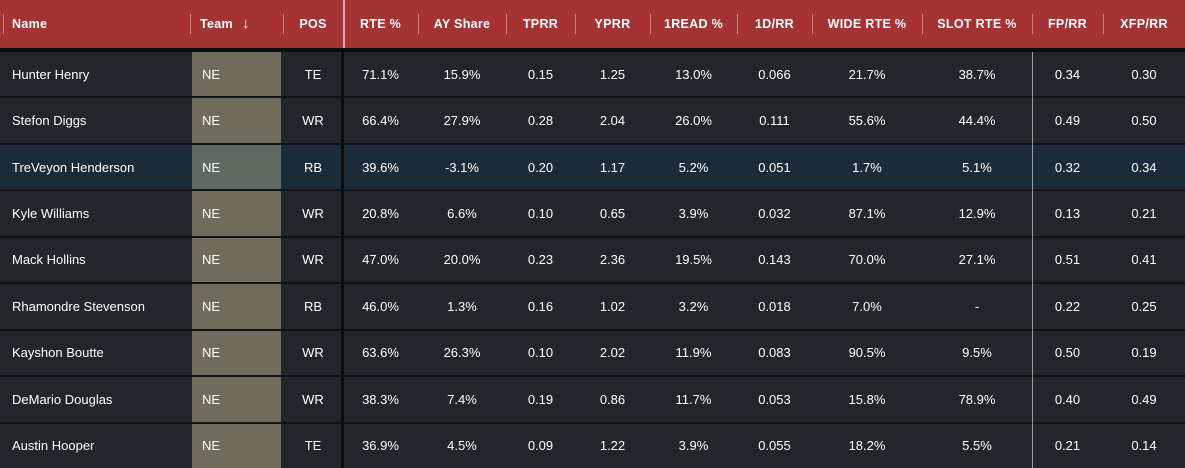 The height and width of the screenshot is (468, 1185). Describe the element at coordinates (1067, 260) in the screenshot. I see `fp-rr-value: 0.51` at that location.